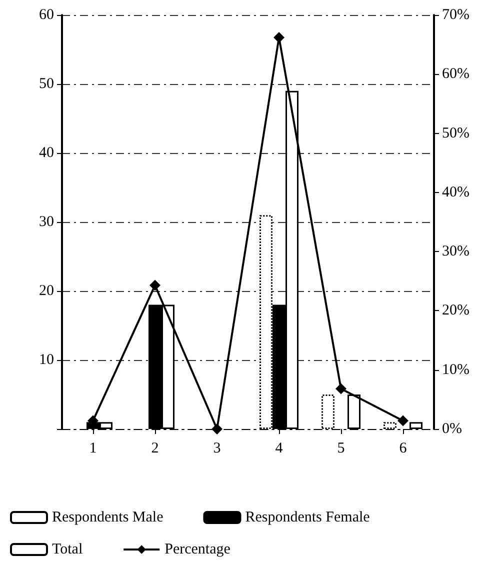  What do you see at coordinates (197, 550) in the screenshot?
I see `legend-label: Percentage` at bounding box center [197, 550].